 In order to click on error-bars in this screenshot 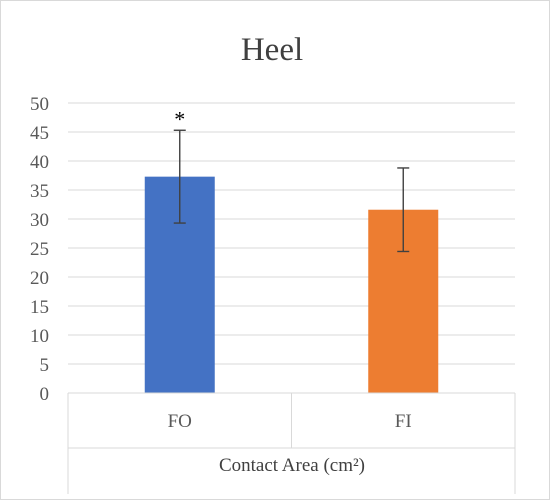, I will do `click(291, 191)`.